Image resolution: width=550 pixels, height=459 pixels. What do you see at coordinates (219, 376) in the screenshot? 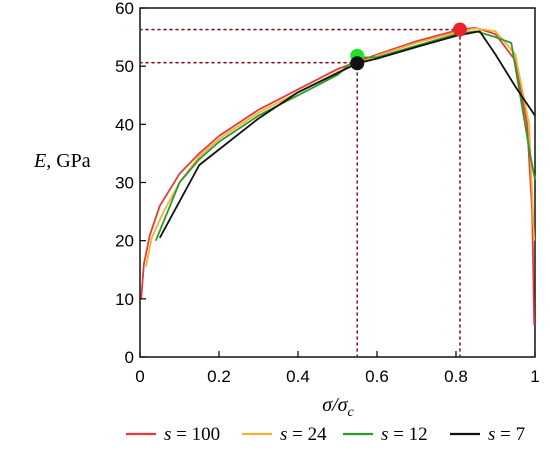
I see `x-tick-label: 0.2` at bounding box center [219, 376].